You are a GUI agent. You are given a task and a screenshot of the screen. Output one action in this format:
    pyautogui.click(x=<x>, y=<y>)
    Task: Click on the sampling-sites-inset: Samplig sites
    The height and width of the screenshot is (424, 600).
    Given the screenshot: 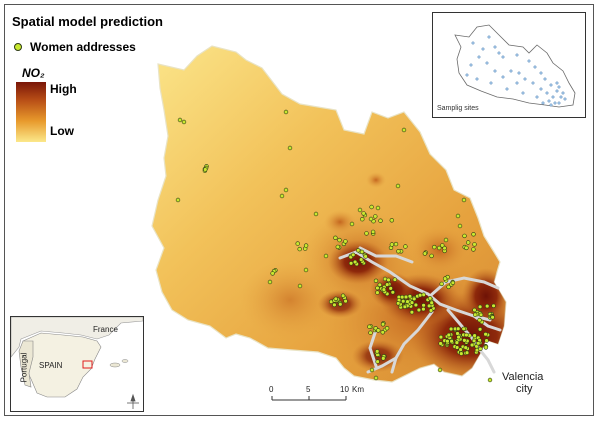 What is the action you would take?
    pyautogui.click(x=509, y=65)
    